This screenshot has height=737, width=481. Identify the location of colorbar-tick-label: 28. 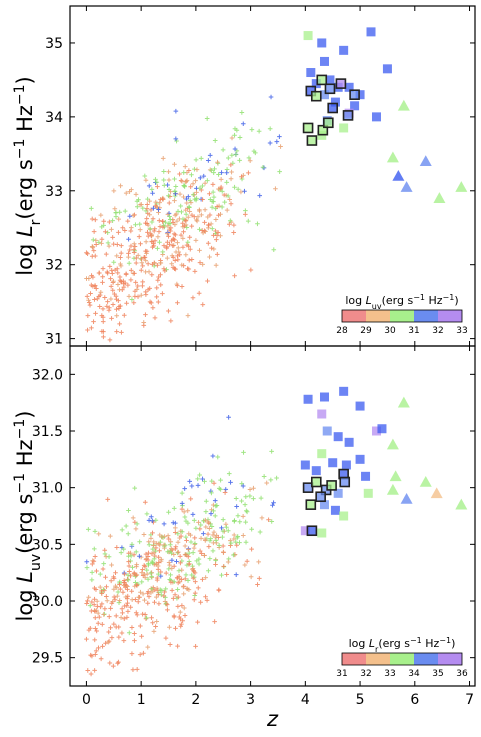
(342, 331).